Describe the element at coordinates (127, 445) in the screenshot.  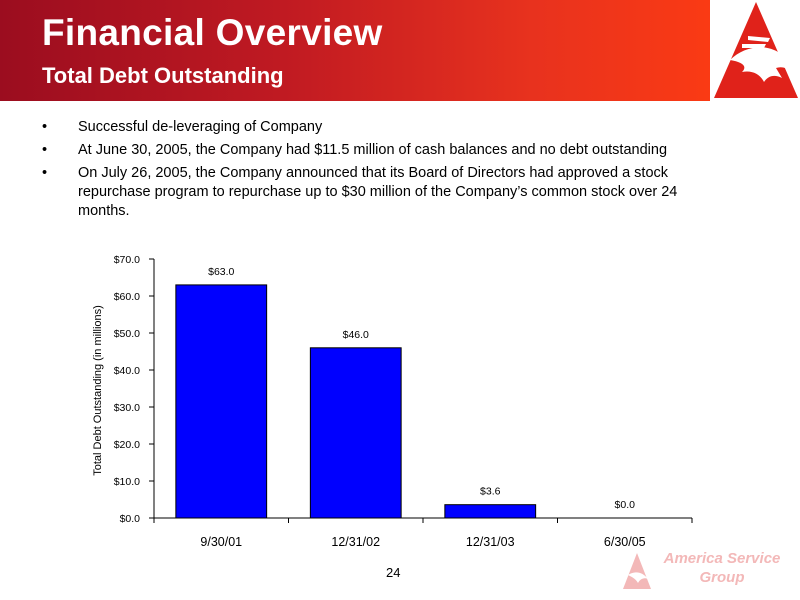
I see `y-tick-label: $20.0` at that location.